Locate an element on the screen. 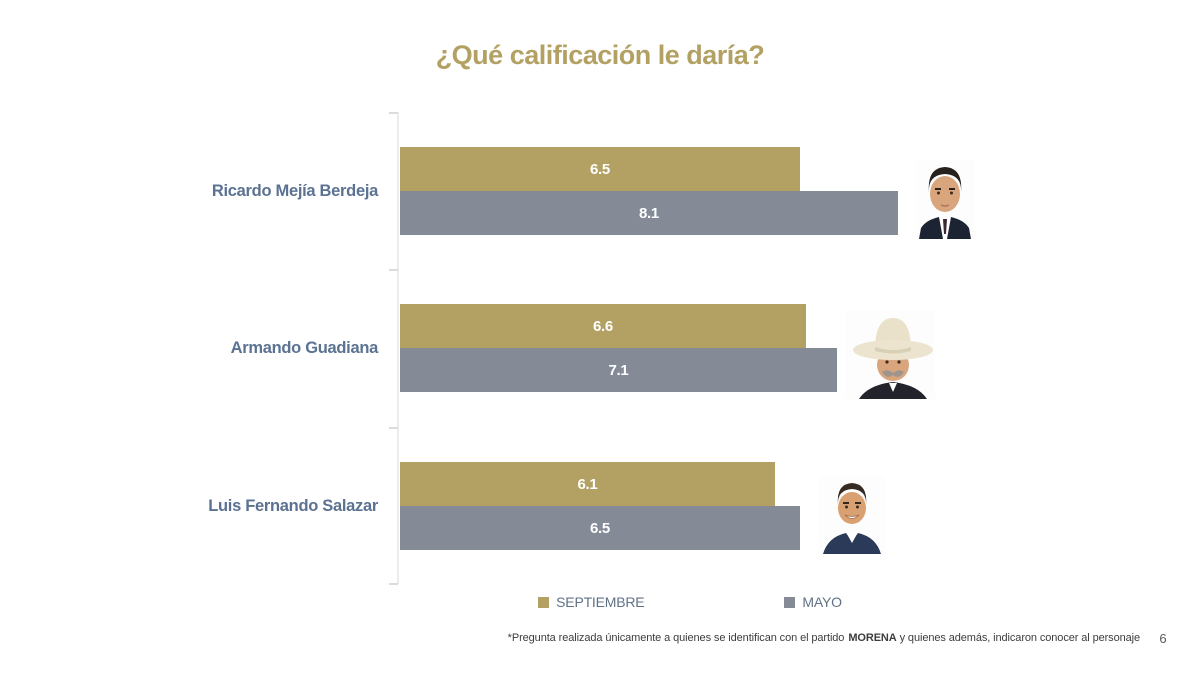 This screenshot has width=1200, height=675. axis-line is located at coordinates (398, 348).